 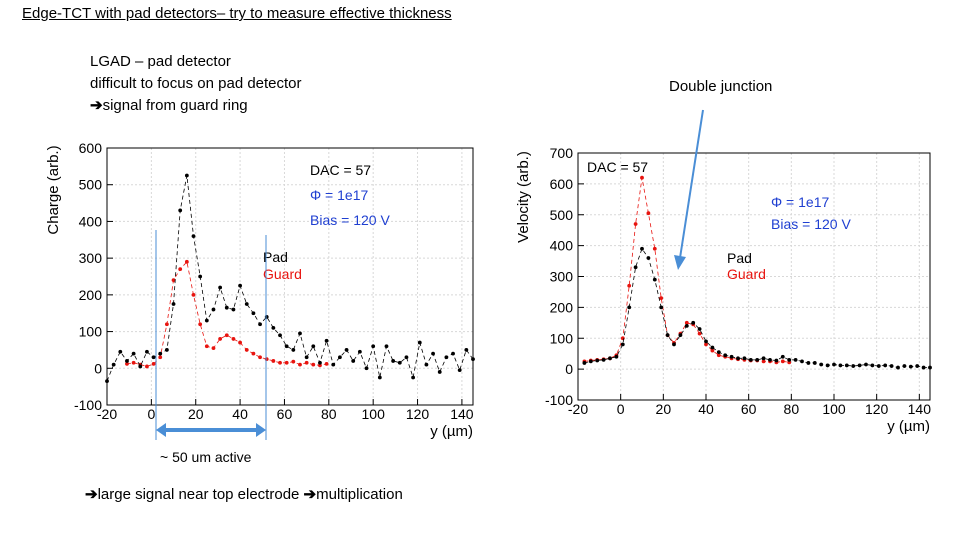 I want to click on c2-xtick-label: 40, so click(x=706, y=409).